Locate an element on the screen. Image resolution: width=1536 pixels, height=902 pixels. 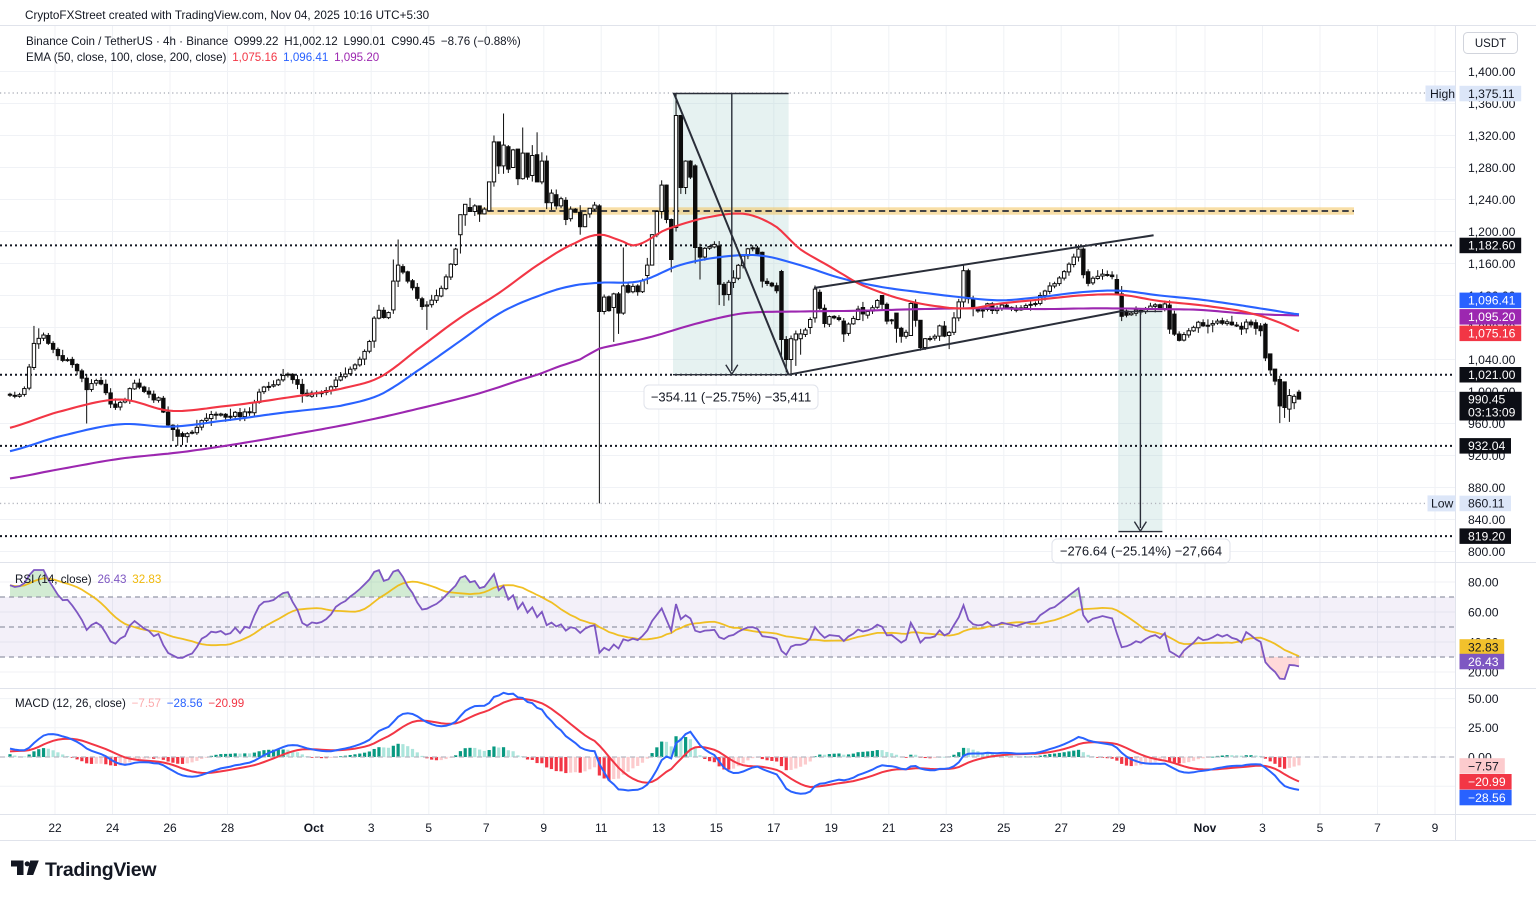
svg-text: 1,280.00 is located at coordinates (1492, 168).